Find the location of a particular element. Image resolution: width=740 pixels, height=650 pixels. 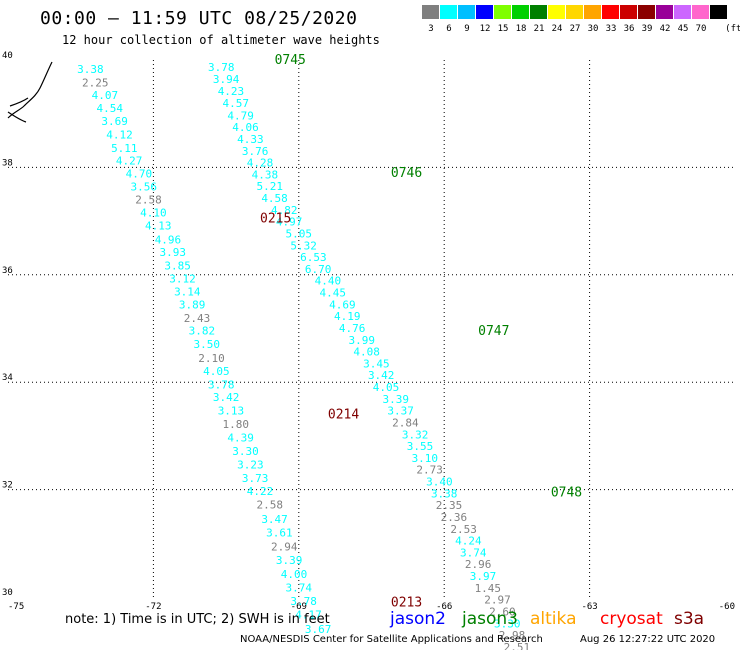

swh-data-label: 1.45 is located at coordinates (488, 588).